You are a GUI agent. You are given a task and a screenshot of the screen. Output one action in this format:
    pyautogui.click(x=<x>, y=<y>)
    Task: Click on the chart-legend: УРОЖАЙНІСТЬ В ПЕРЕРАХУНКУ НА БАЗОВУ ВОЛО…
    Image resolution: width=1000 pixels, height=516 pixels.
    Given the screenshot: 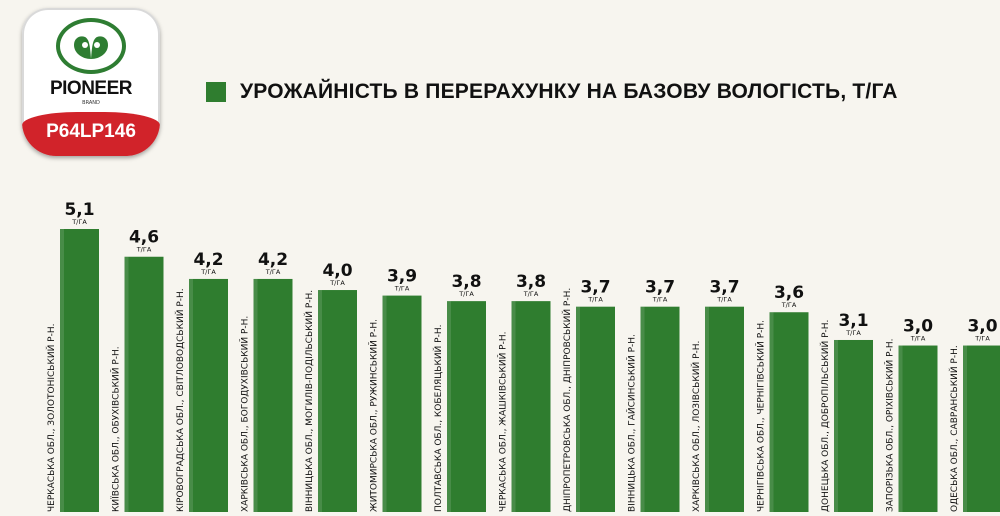 What is the action you would take?
    pyautogui.click(x=552, y=92)
    